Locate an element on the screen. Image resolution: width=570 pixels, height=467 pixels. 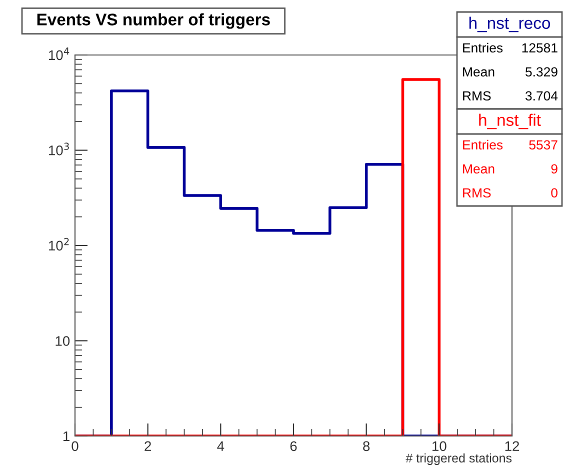
text: 5.329 is located at coordinates (542, 72).